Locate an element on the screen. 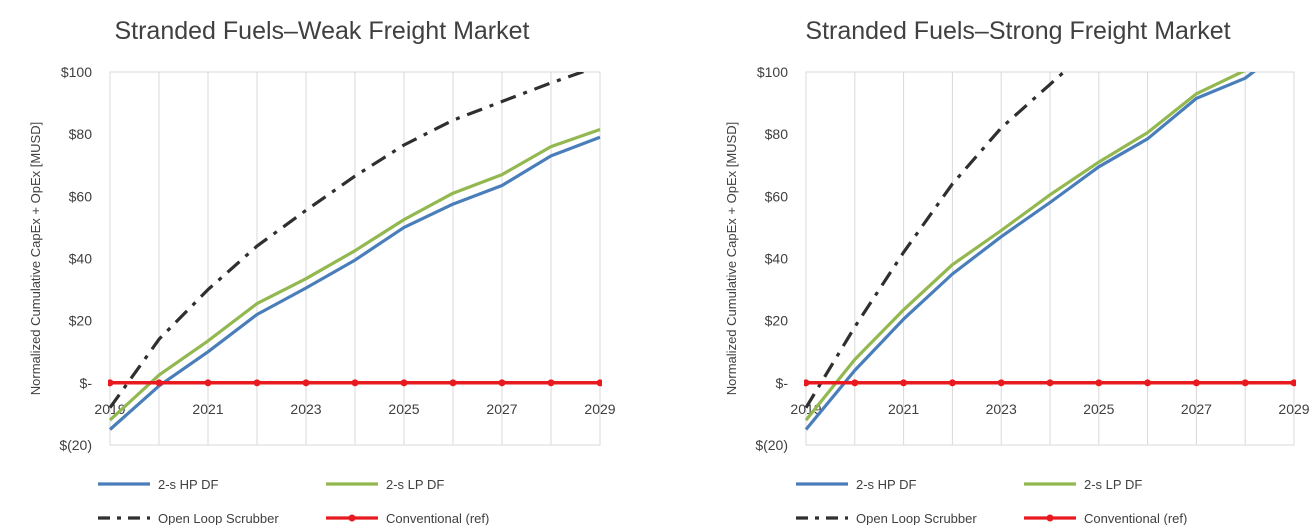 This screenshot has width=1316, height=525. chart-title: Stranded Fuels–Weak Freight Market is located at coordinates (321, 31).